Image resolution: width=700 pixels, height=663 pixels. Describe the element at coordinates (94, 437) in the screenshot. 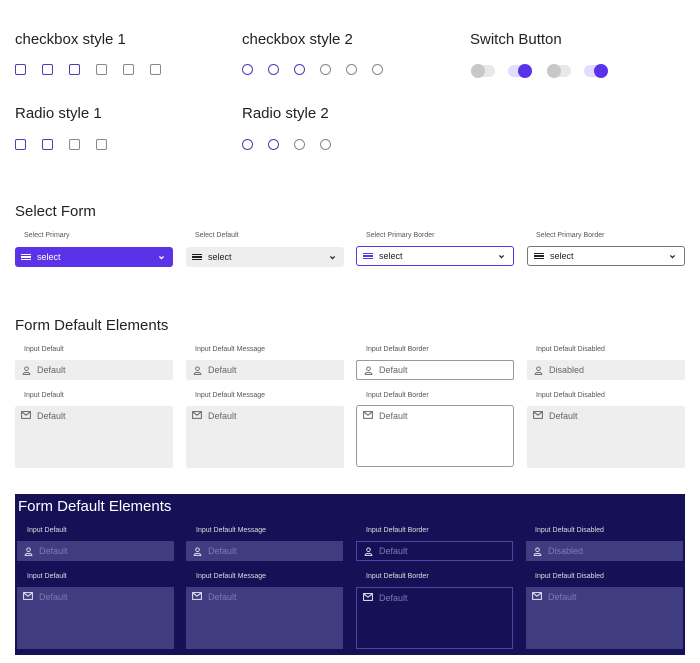

I see `textarea-default: Default` at that location.